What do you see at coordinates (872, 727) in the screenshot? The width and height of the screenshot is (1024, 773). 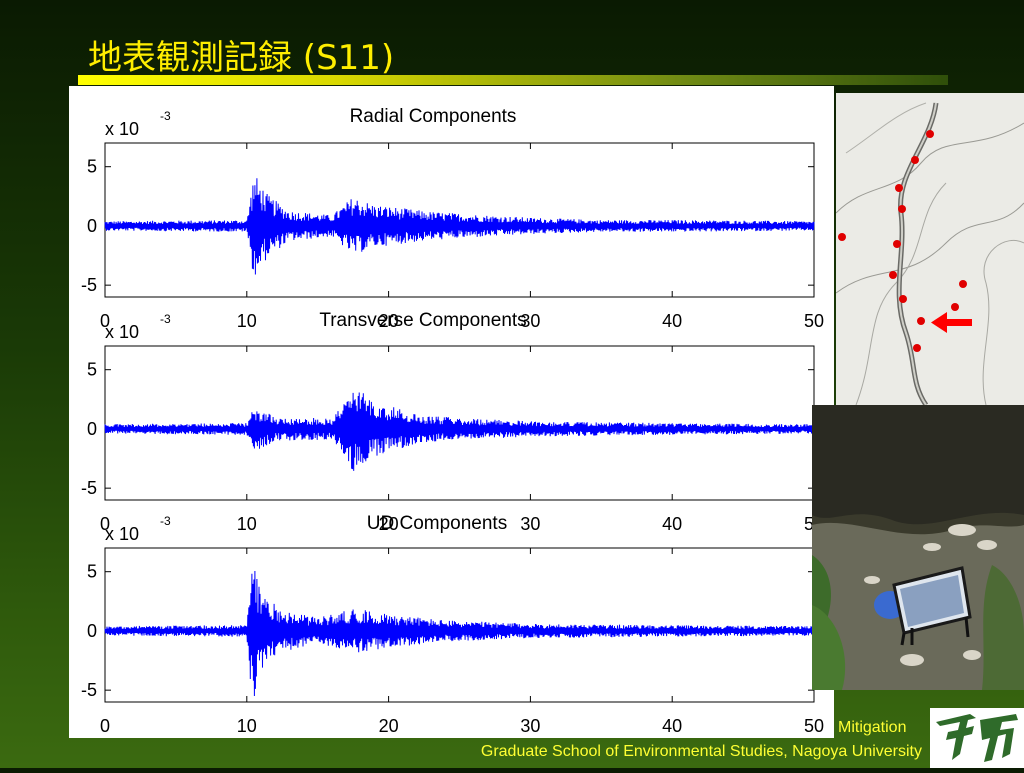 I see `footer-text-line1: Mitigation` at bounding box center [872, 727].